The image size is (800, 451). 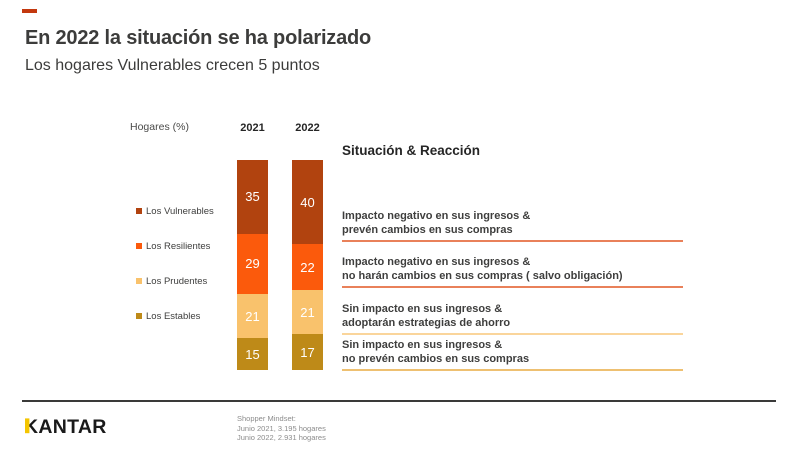 I want to click on segment-value: 29, so click(x=252, y=264).